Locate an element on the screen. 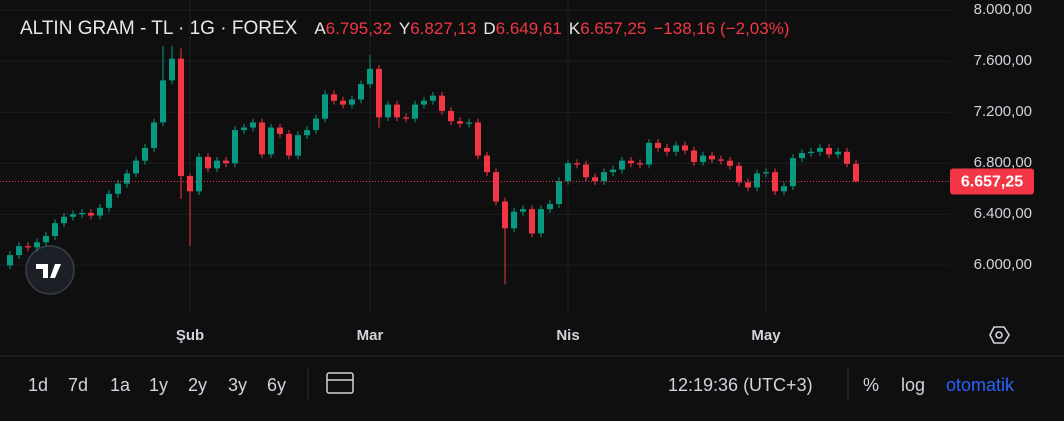  log-button: log is located at coordinates (913, 385).